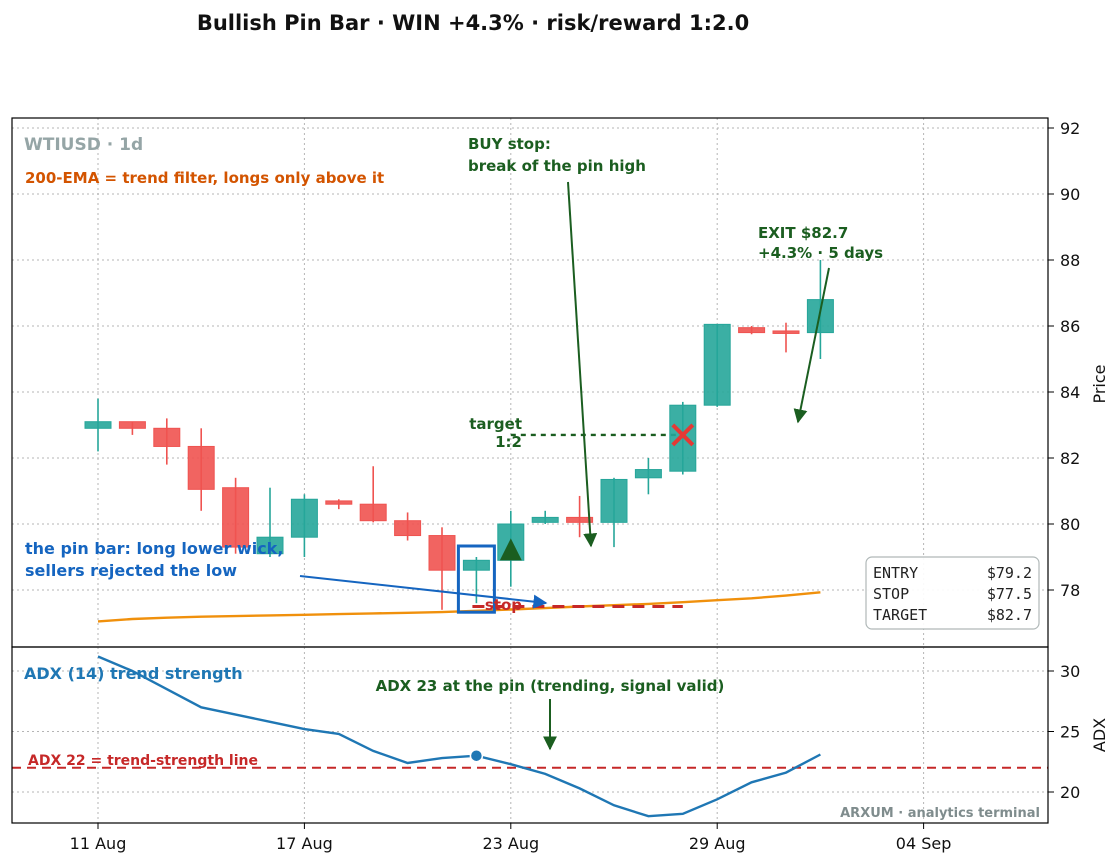 The width and height of the screenshot is (1120, 865). I want to click on adx-marker-point, so click(476, 755).